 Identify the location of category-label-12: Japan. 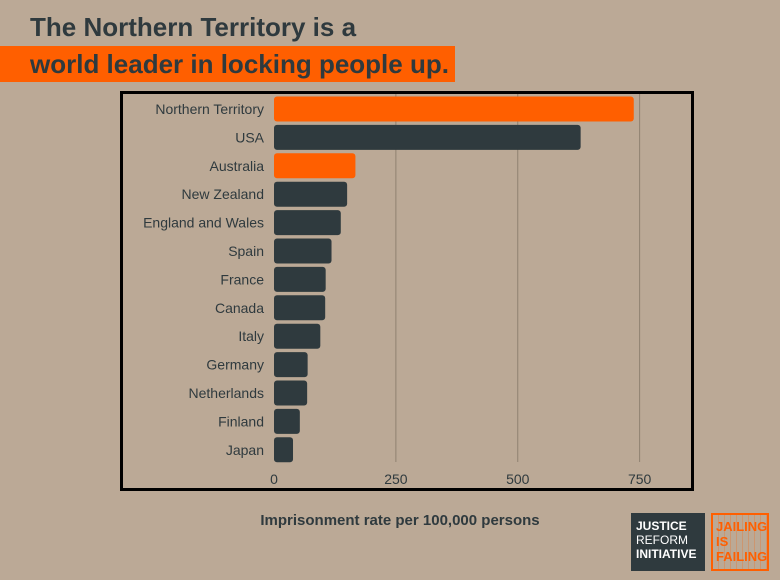
(245, 450).